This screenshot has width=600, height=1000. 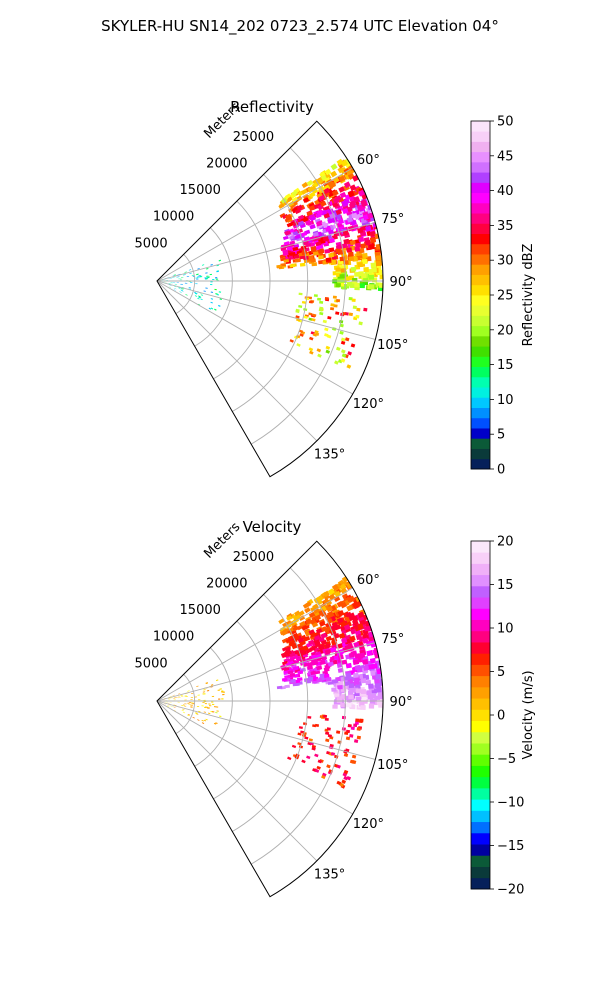 What do you see at coordinates (272, 527) in the screenshot?
I see `panel-title: Velocity` at bounding box center [272, 527].